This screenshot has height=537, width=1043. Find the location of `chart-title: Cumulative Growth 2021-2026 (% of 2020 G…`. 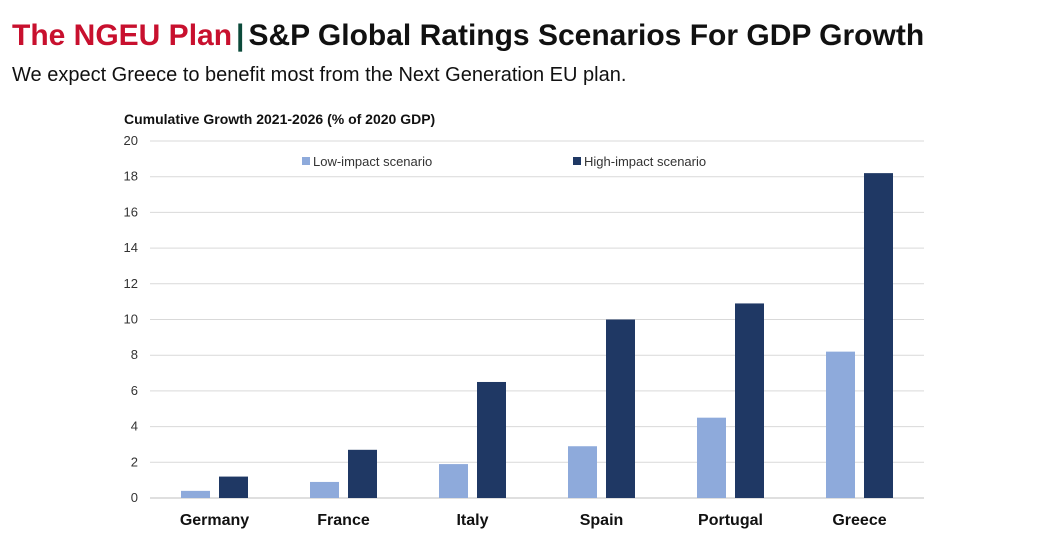

chart-title: Cumulative Growth 2021-2026 (% of 2020 G… is located at coordinates (279, 119).